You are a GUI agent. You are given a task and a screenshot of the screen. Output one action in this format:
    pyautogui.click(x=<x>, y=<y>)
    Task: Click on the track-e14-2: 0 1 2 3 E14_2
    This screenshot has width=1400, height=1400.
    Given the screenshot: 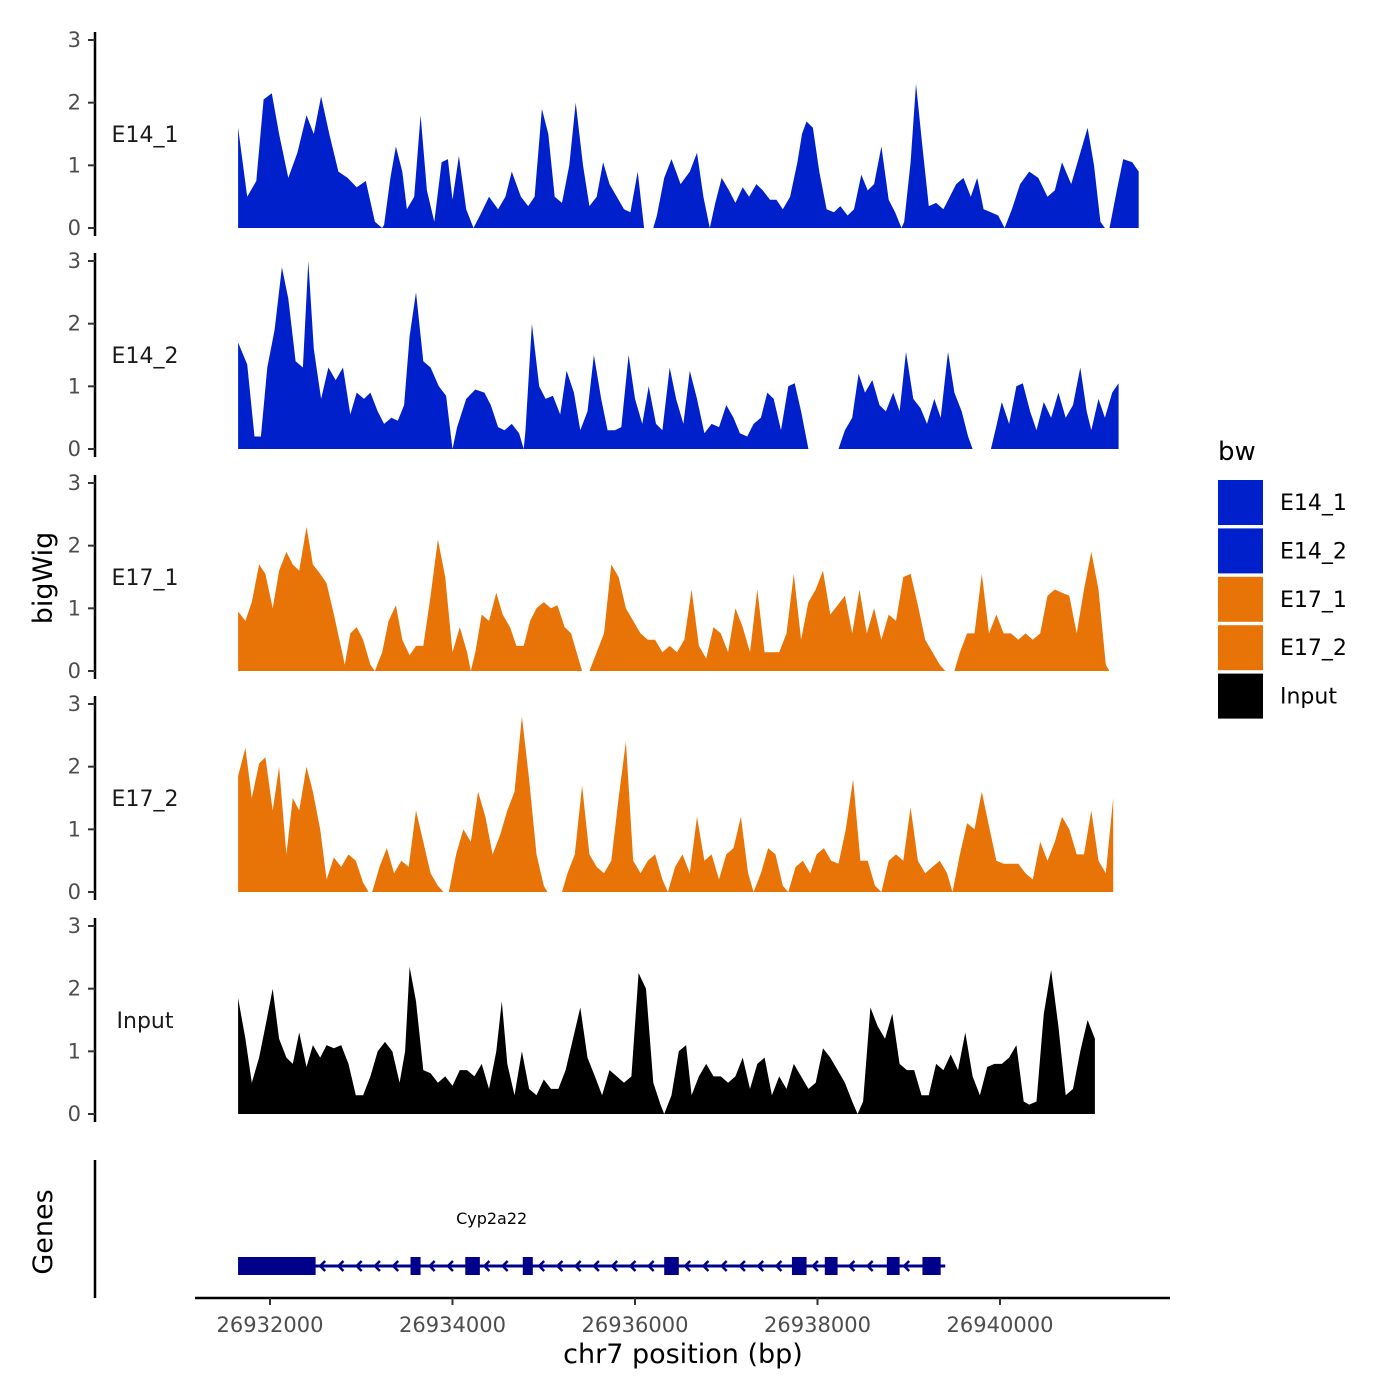 What is the action you would take?
    pyautogui.click(x=593, y=355)
    